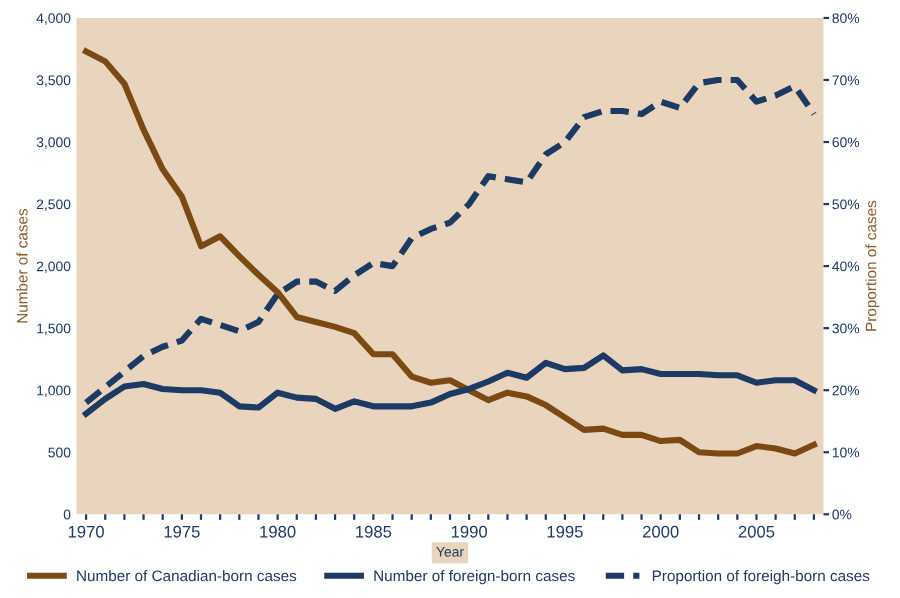 This screenshot has height=598, width=900. What do you see at coordinates (374, 531) in the screenshot?
I see `x-tick-label: 1985` at bounding box center [374, 531].